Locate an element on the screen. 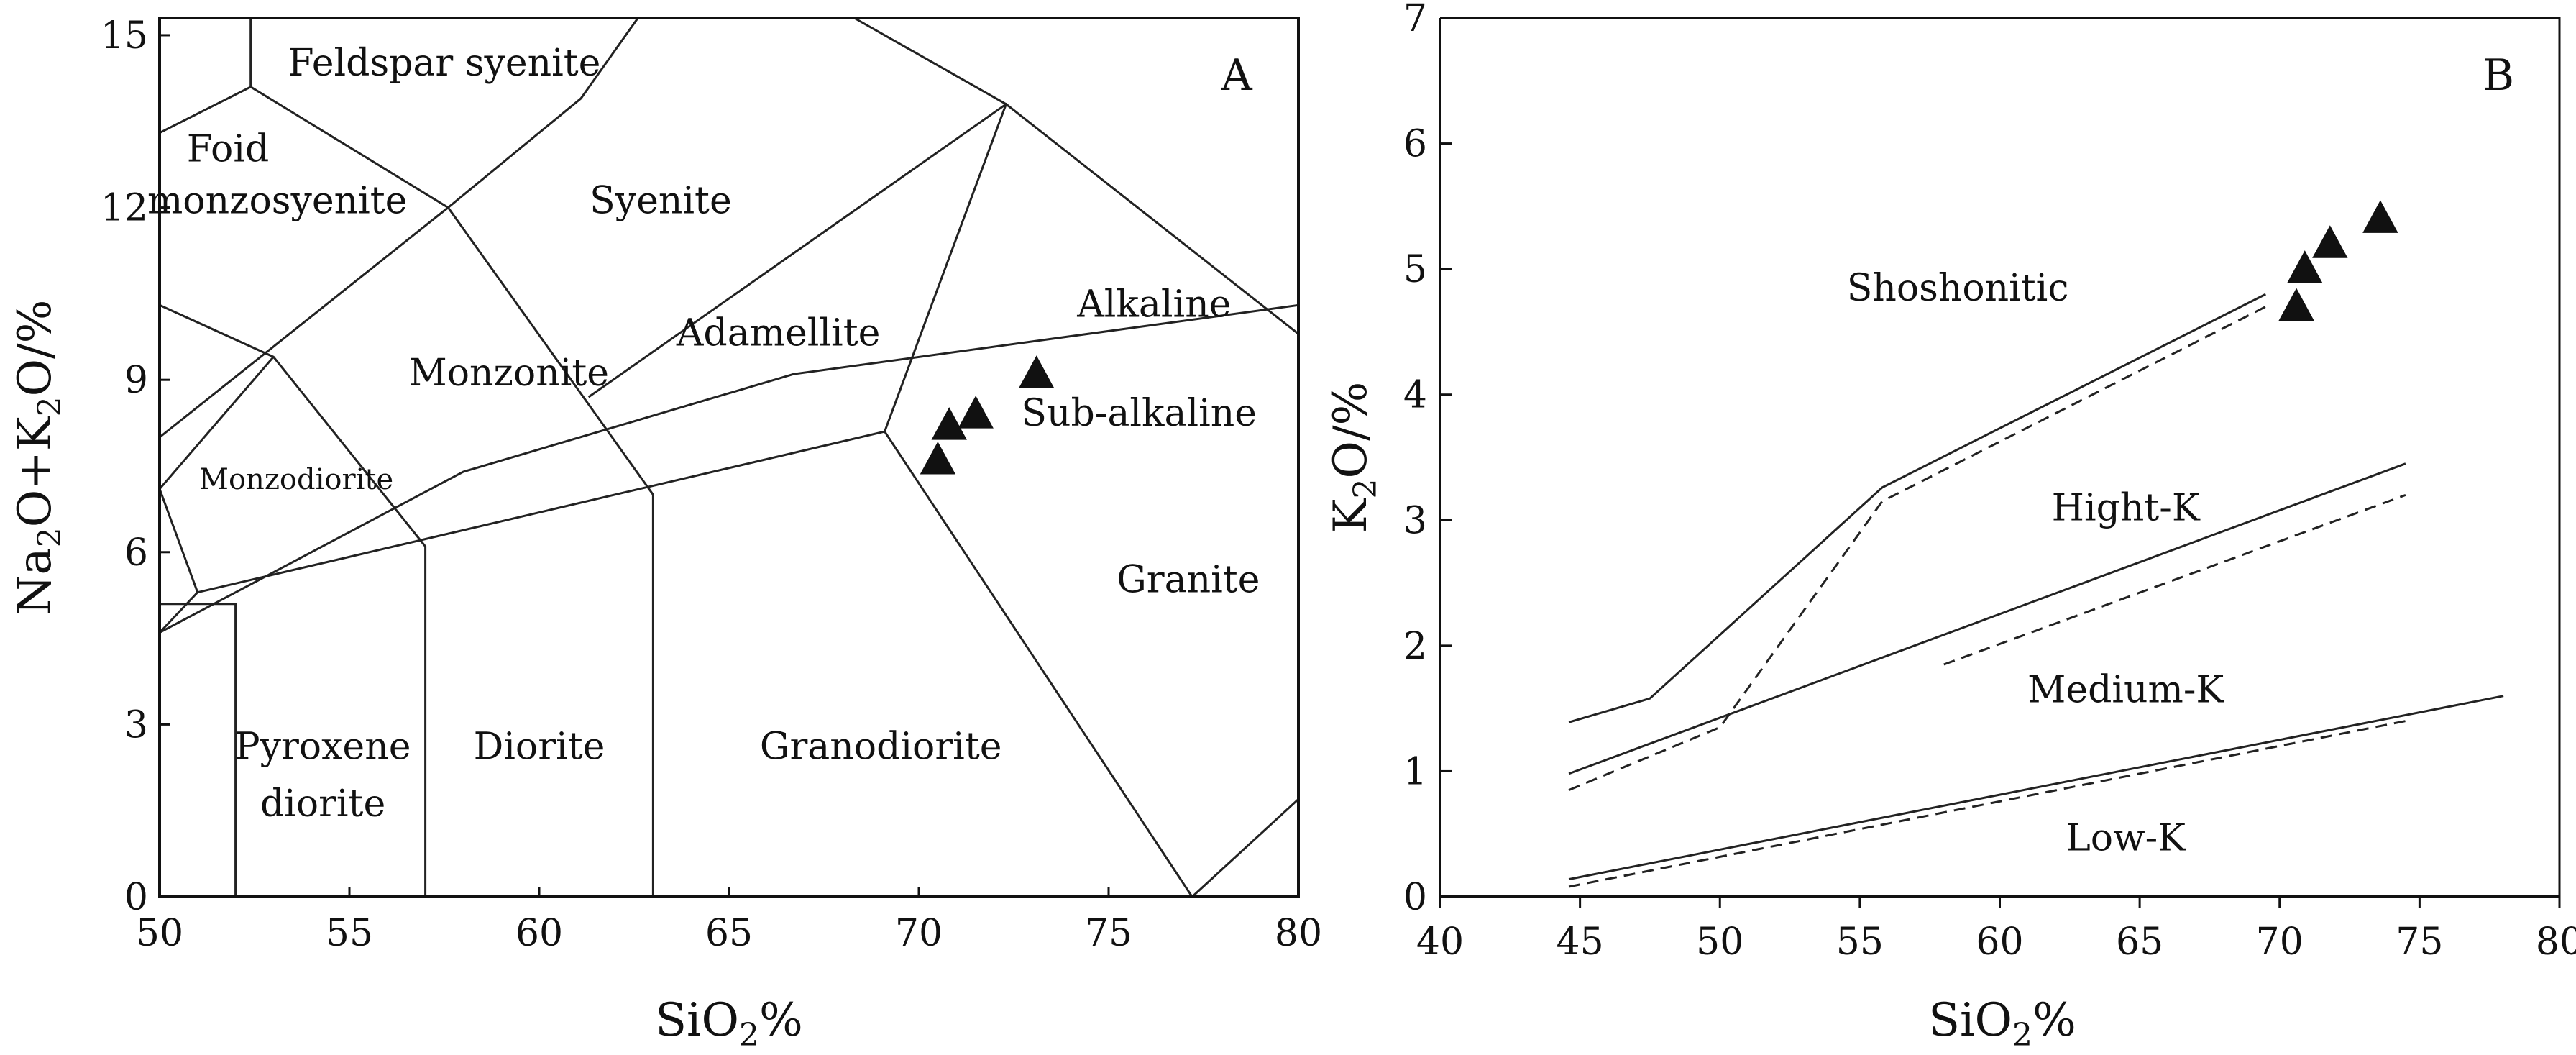 The width and height of the screenshot is (2576, 1055). panel-b-y-tick-label: 2 is located at coordinates (1415, 646).